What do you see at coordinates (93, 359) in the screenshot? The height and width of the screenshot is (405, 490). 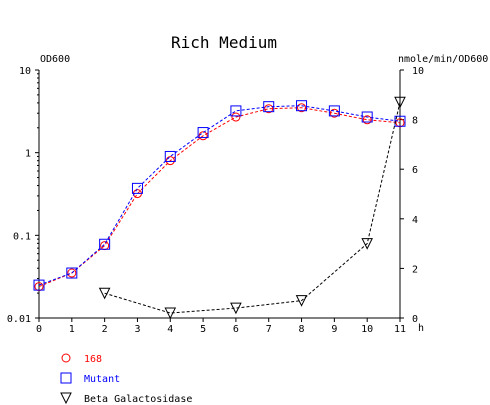 I see `legend-label: 168` at bounding box center [93, 359].